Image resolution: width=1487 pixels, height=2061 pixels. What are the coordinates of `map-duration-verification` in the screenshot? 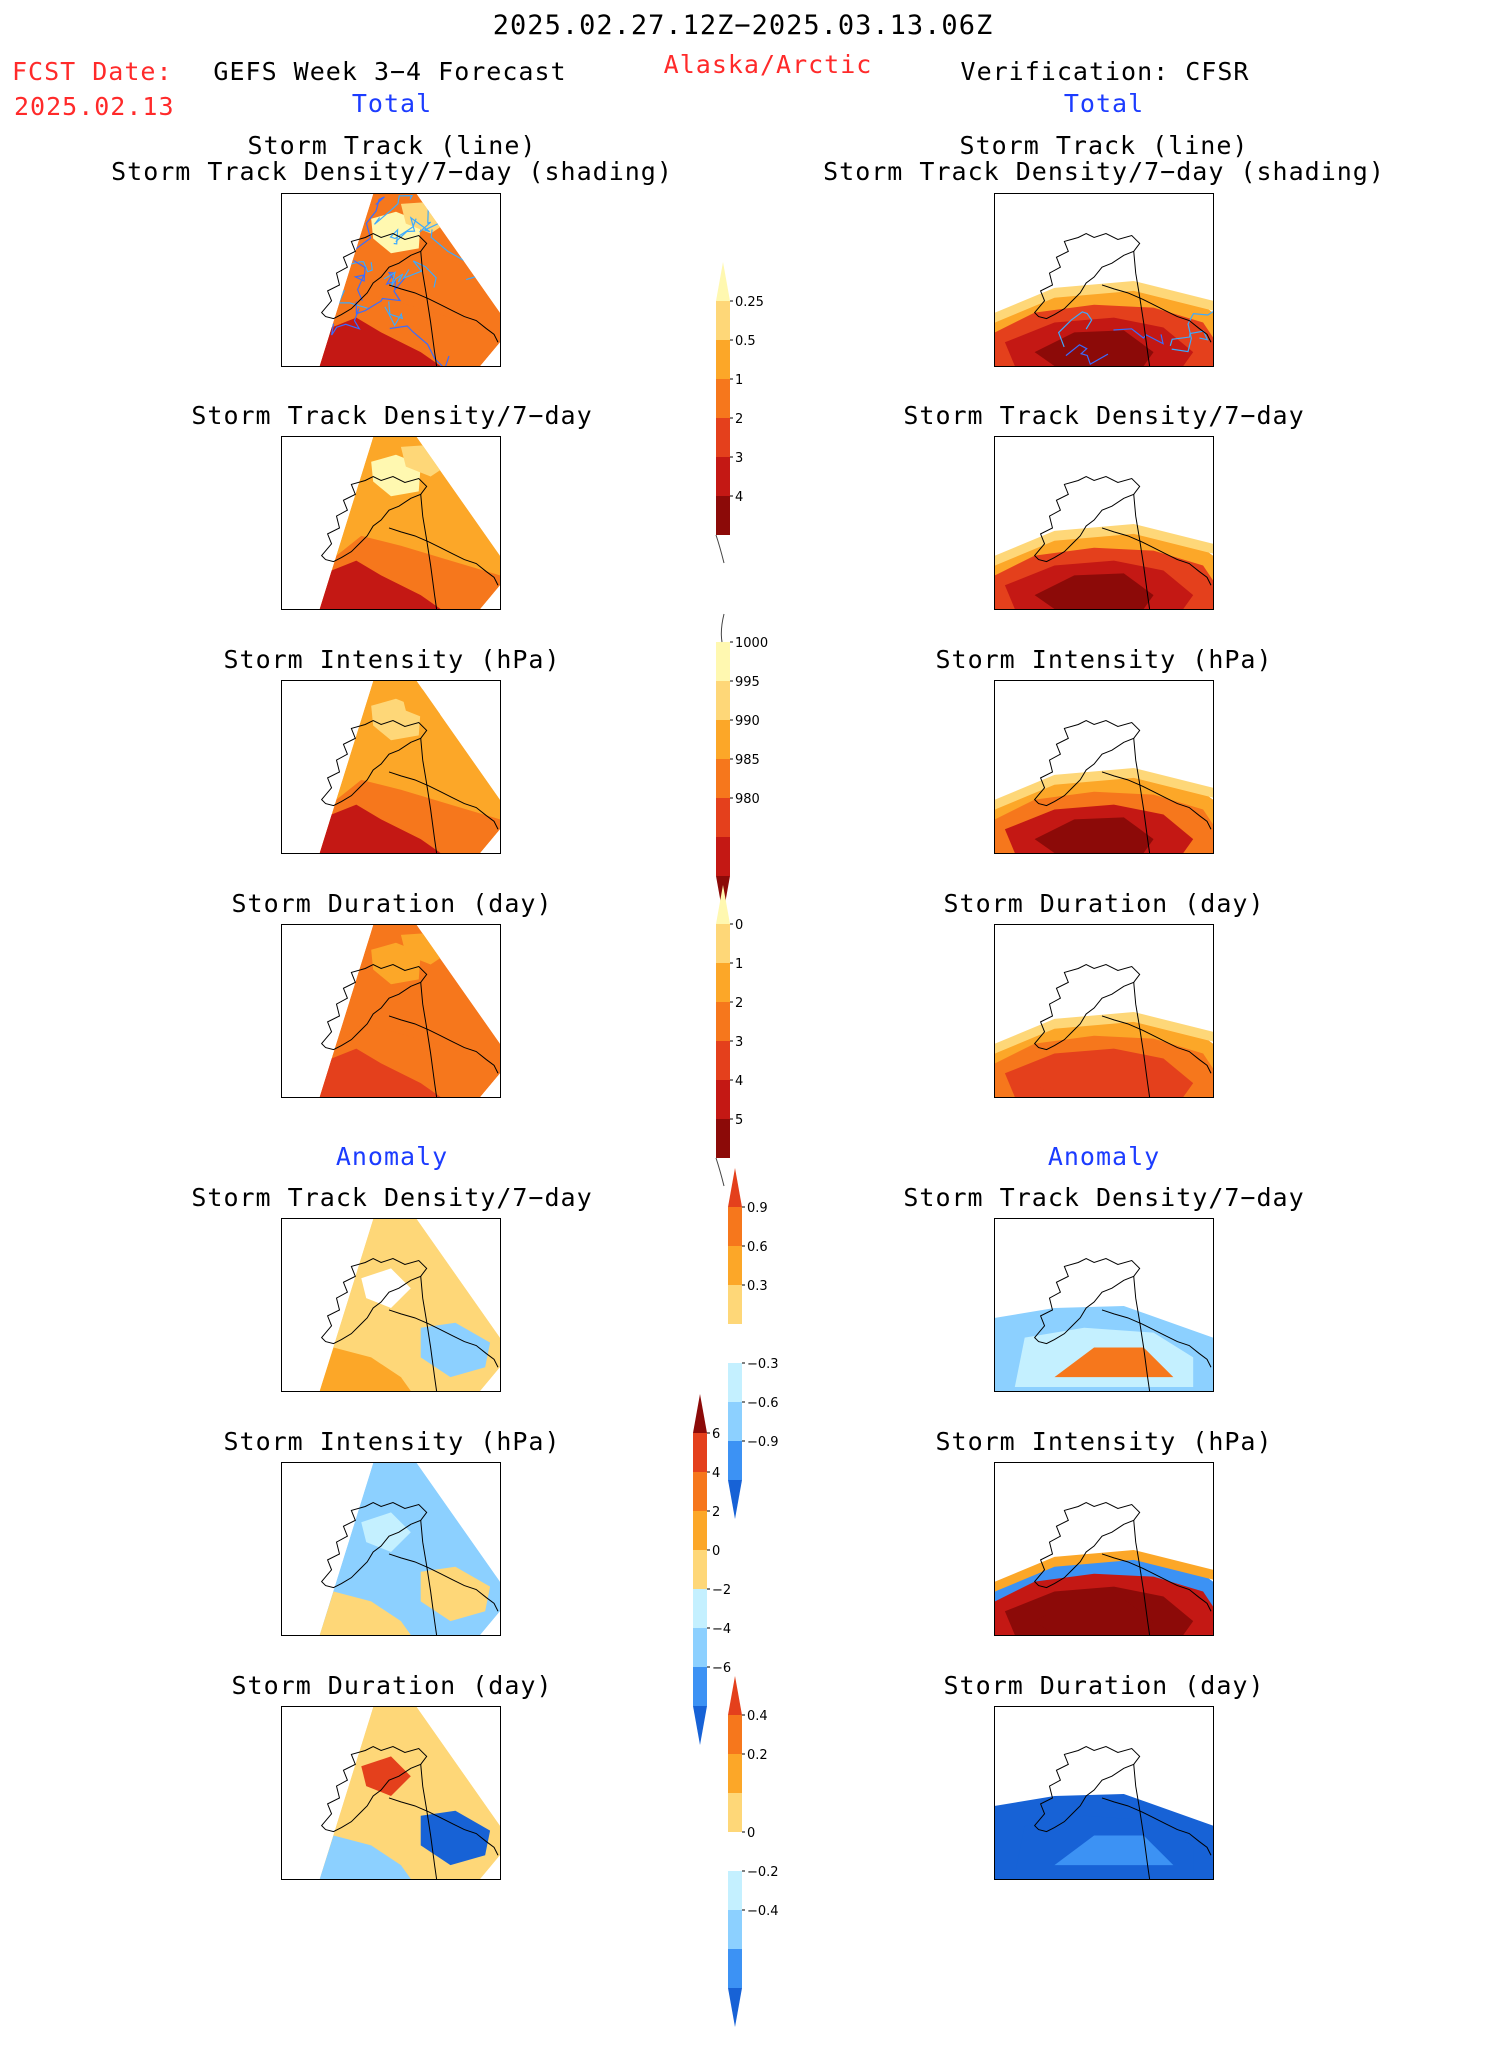 It's located at (1104, 1011).